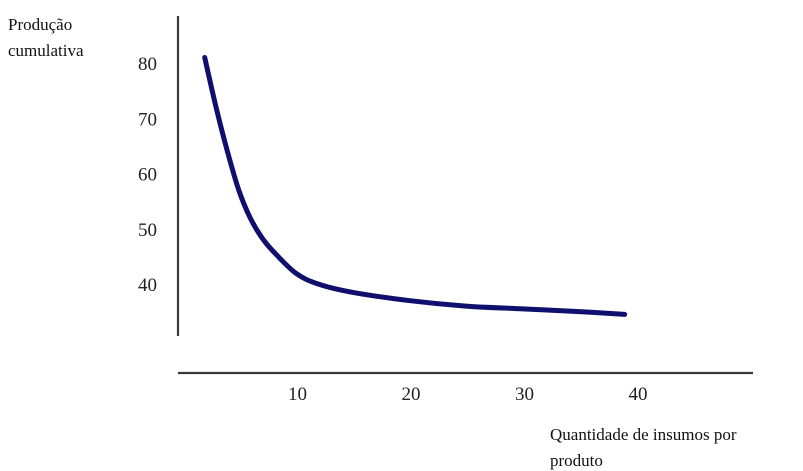 The width and height of the screenshot is (803, 471). I want to click on y-tick-label-80: 80, so click(147, 64).